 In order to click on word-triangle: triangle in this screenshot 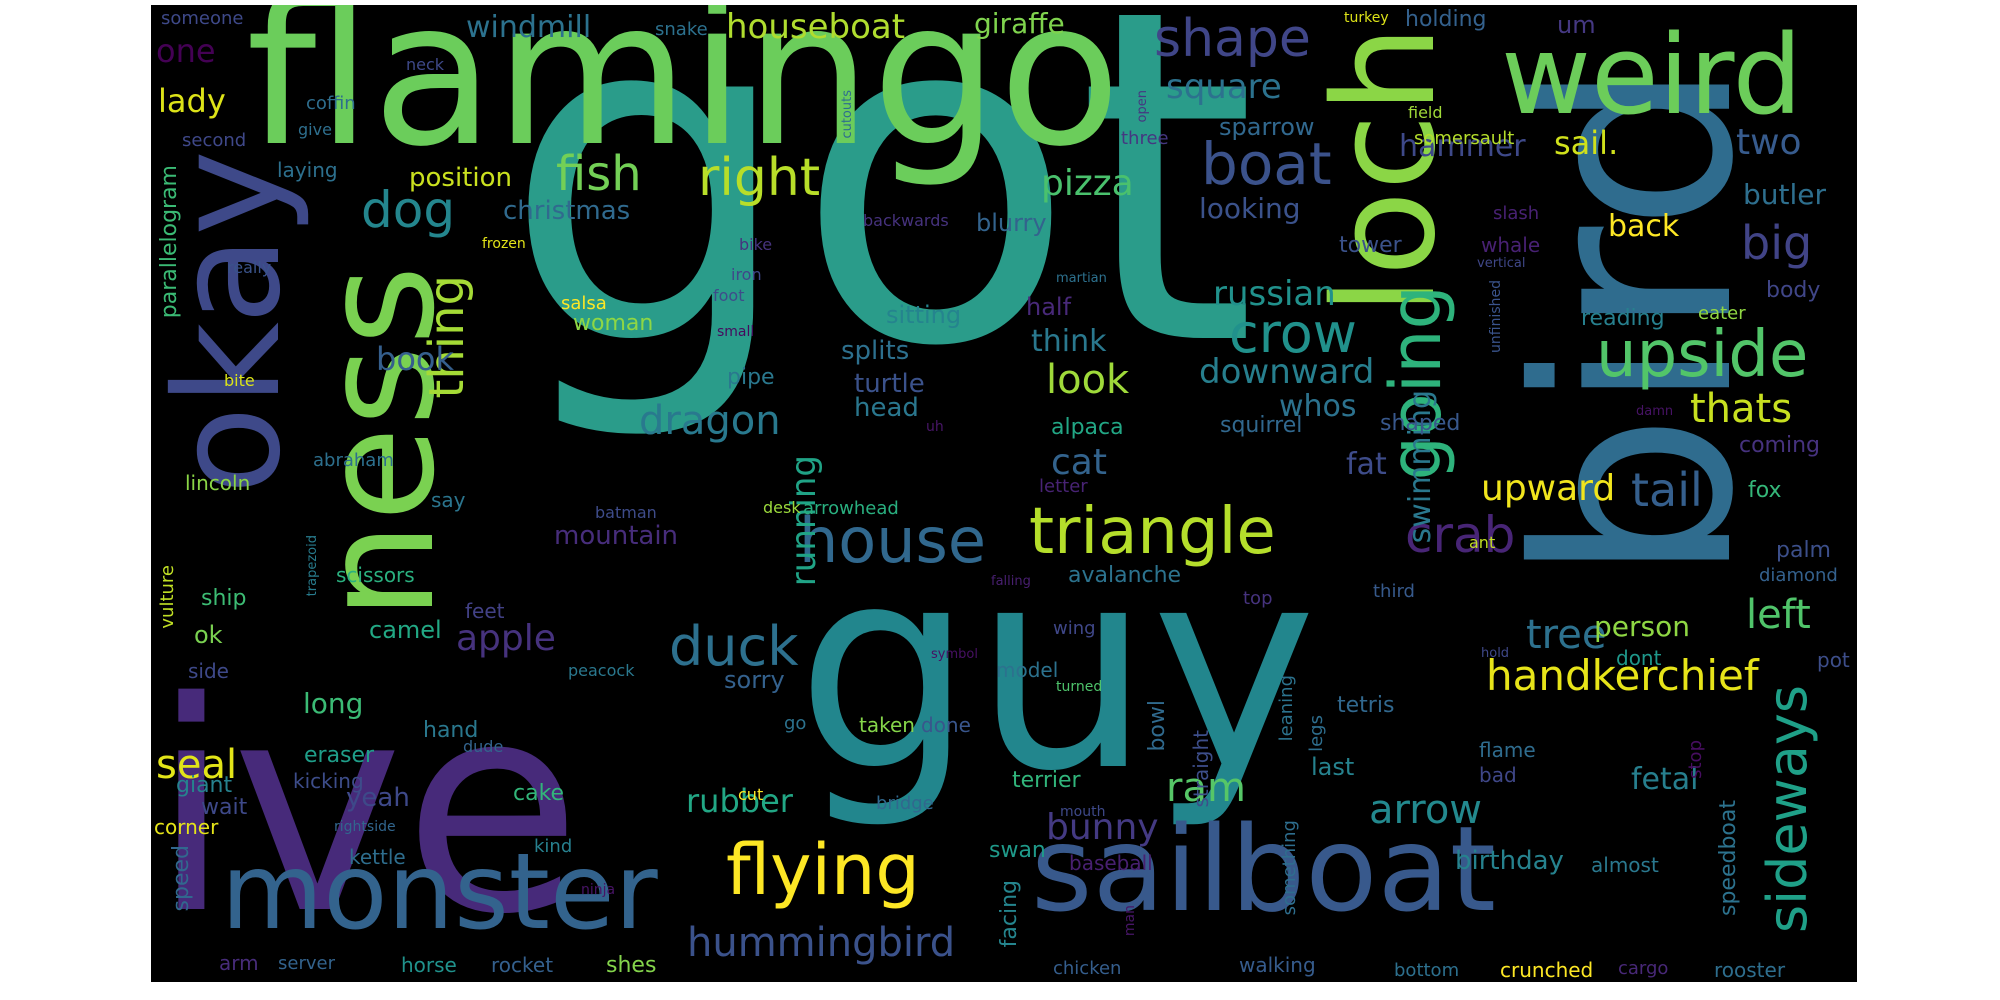, I will do `click(1152, 532)`.